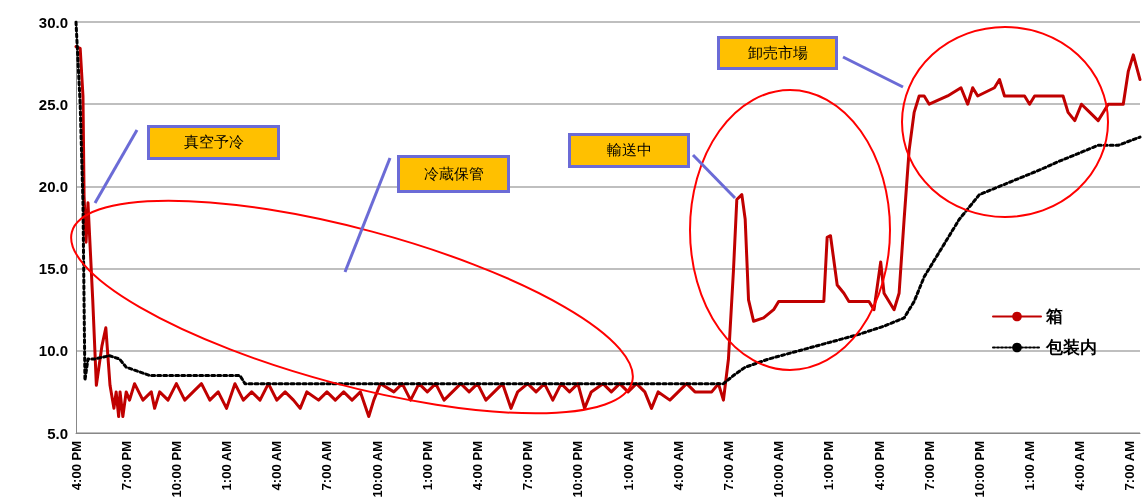 The width and height of the screenshot is (1142, 503). What do you see at coordinates (53, 104) in the screenshot?
I see `y-tick-label: 25.0` at bounding box center [53, 104].